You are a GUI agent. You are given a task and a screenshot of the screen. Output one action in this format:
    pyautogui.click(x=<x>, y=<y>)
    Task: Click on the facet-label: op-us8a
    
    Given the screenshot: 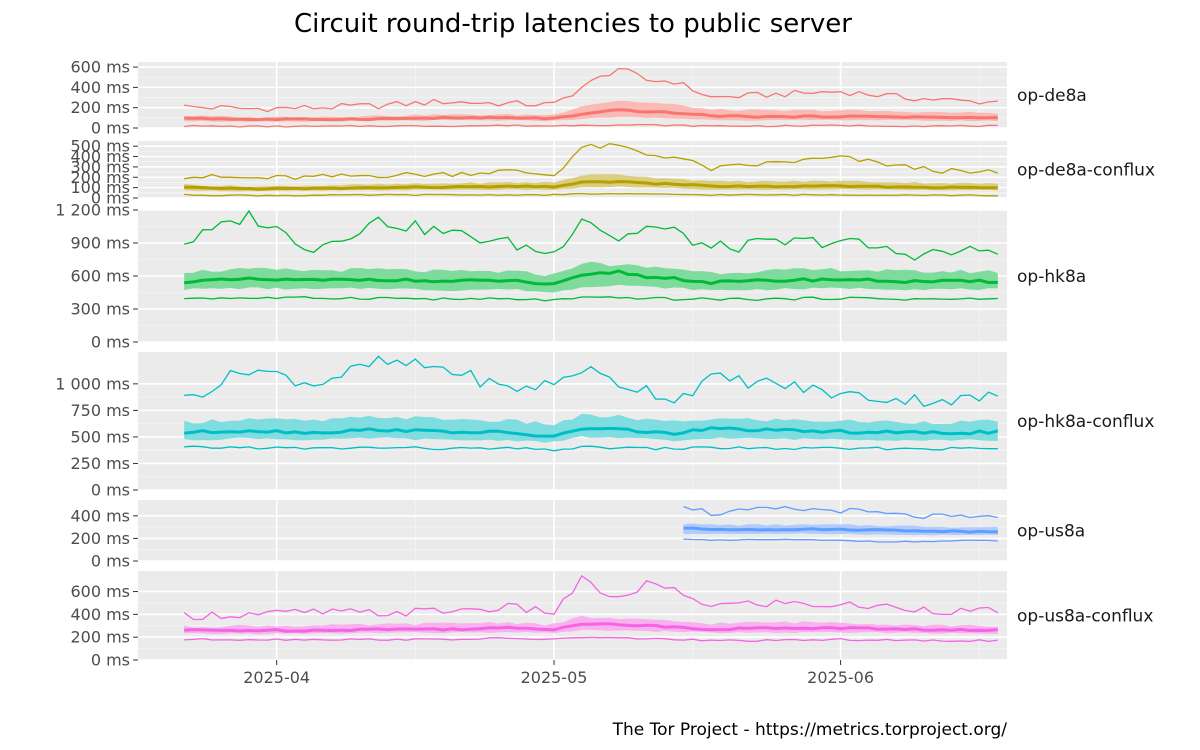 What is the action you would take?
    pyautogui.click(x=1051, y=532)
    